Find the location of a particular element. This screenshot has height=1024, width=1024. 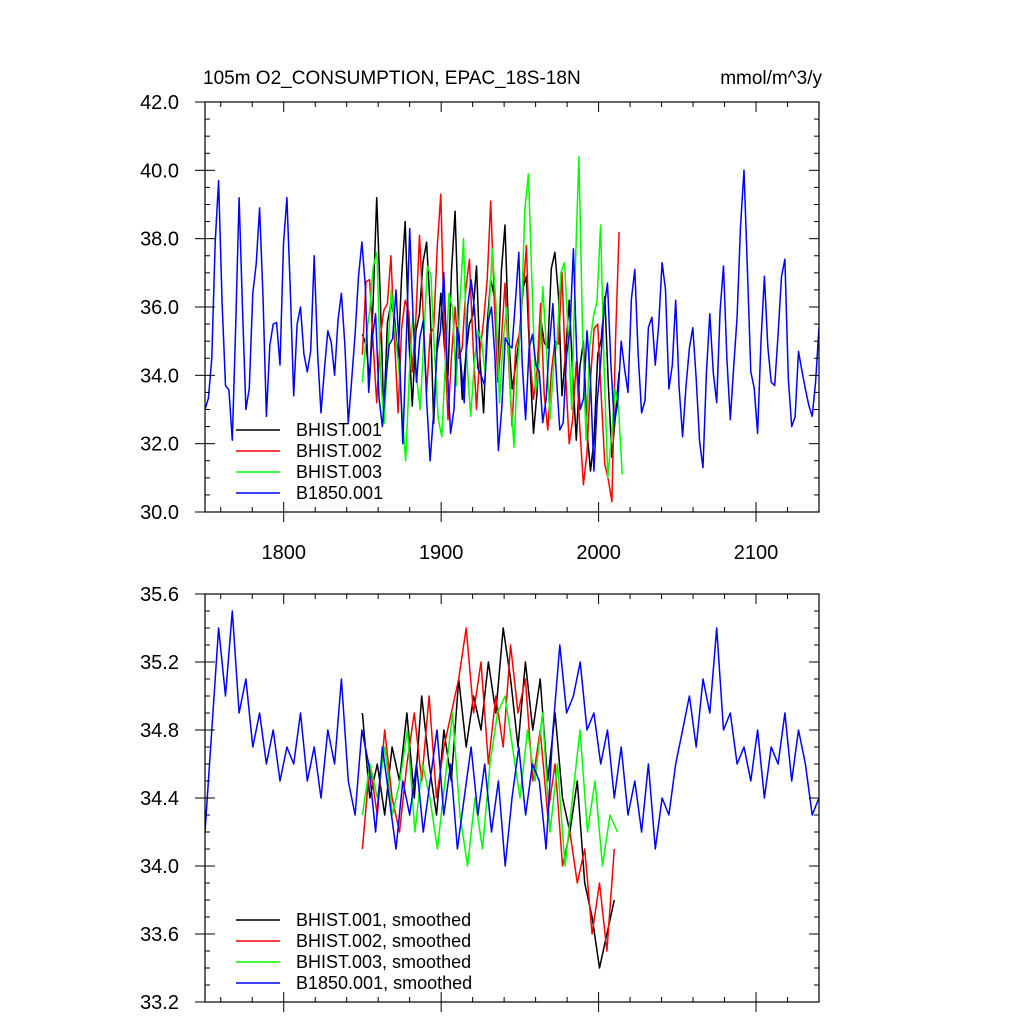

legend-label-top-3: BHIST.003 is located at coordinates (339, 472).